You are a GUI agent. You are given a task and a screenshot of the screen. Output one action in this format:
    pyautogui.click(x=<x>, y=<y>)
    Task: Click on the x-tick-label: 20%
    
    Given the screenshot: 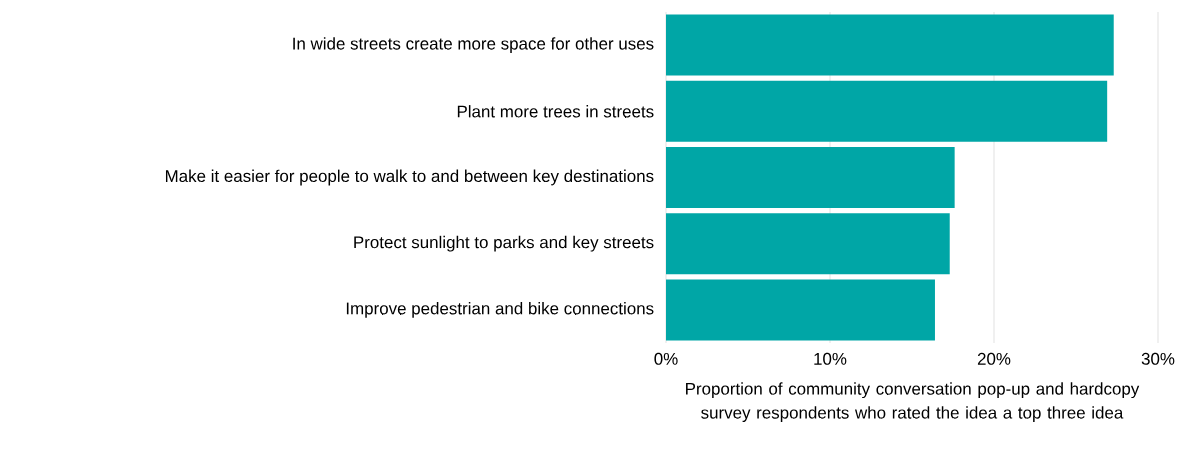 What is the action you would take?
    pyautogui.click(x=994, y=358)
    